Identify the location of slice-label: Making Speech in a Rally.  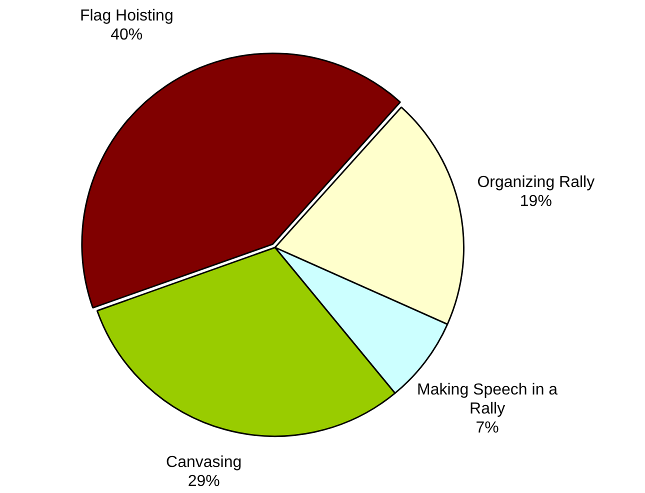
(487, 399).